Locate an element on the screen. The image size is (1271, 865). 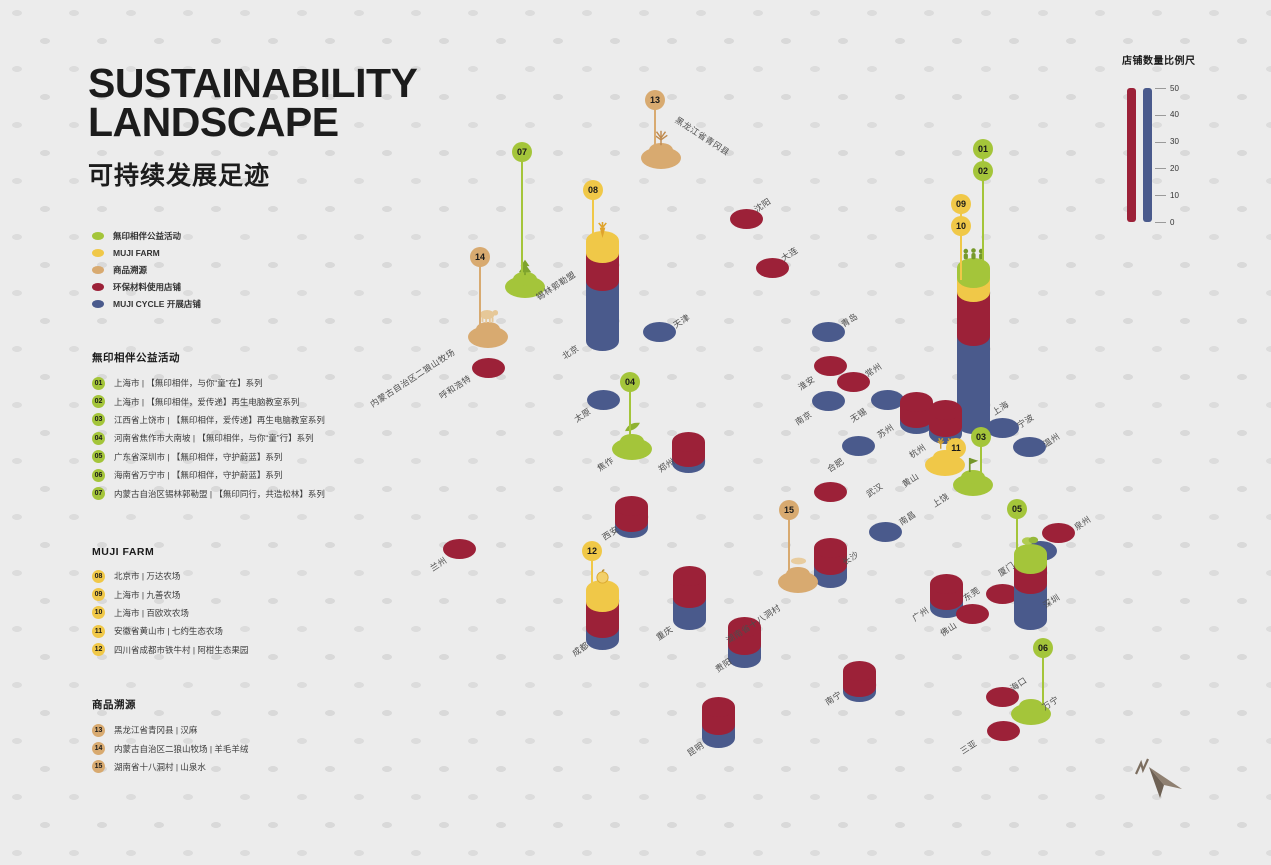
blue-legend-dot is located at coordinates (98, 304).